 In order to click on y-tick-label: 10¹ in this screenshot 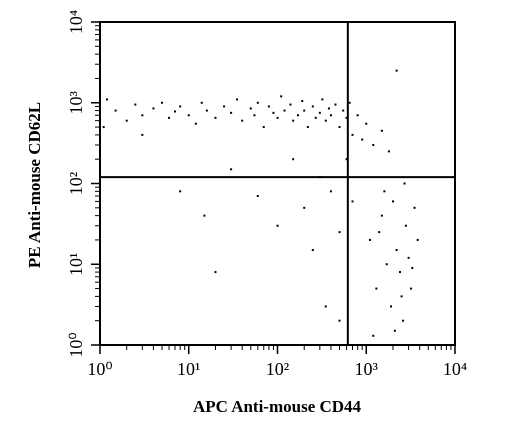, I will do `click(76, 264)`.